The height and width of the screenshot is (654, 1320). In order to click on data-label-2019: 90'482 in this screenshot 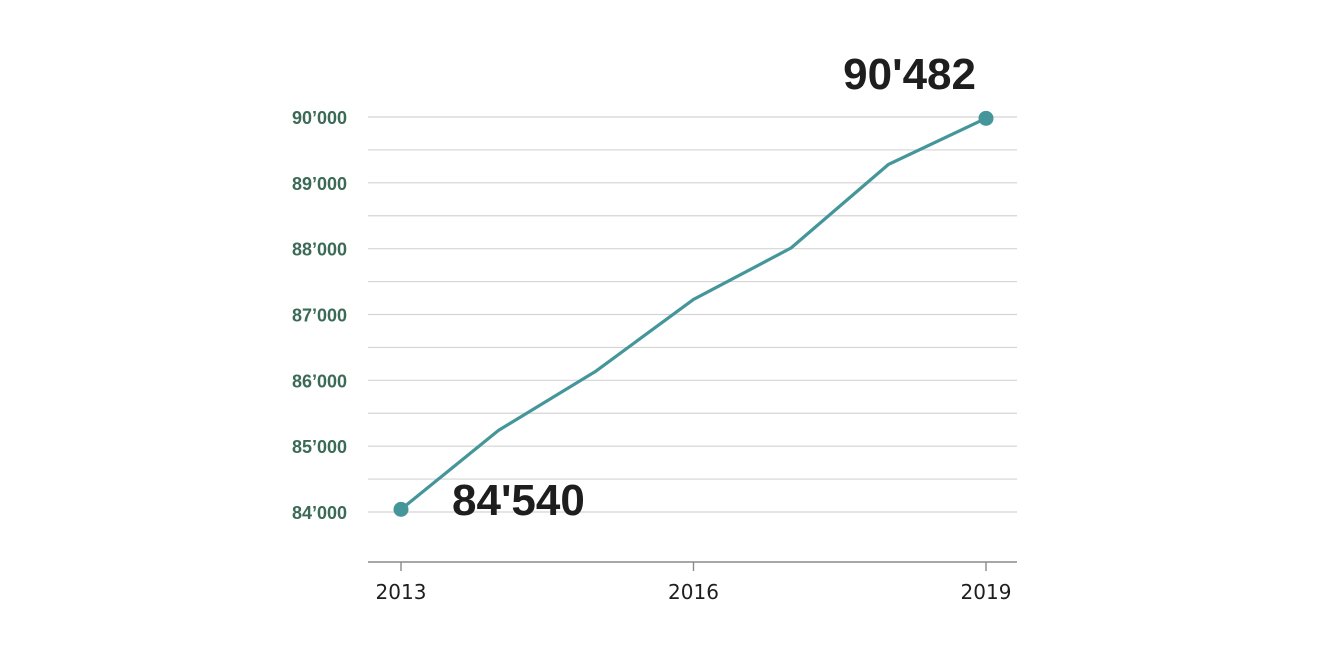, I will do `click(909, 74)`.